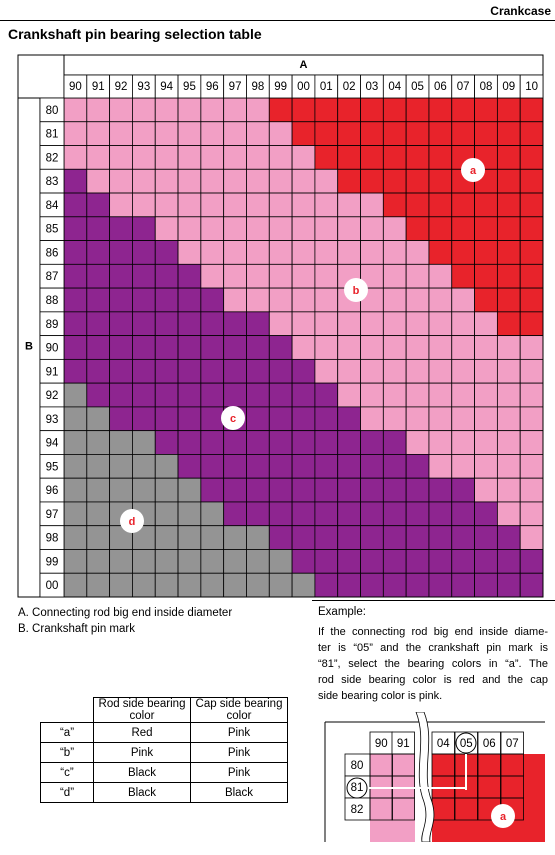  I want to click on break, so click(425, 777).